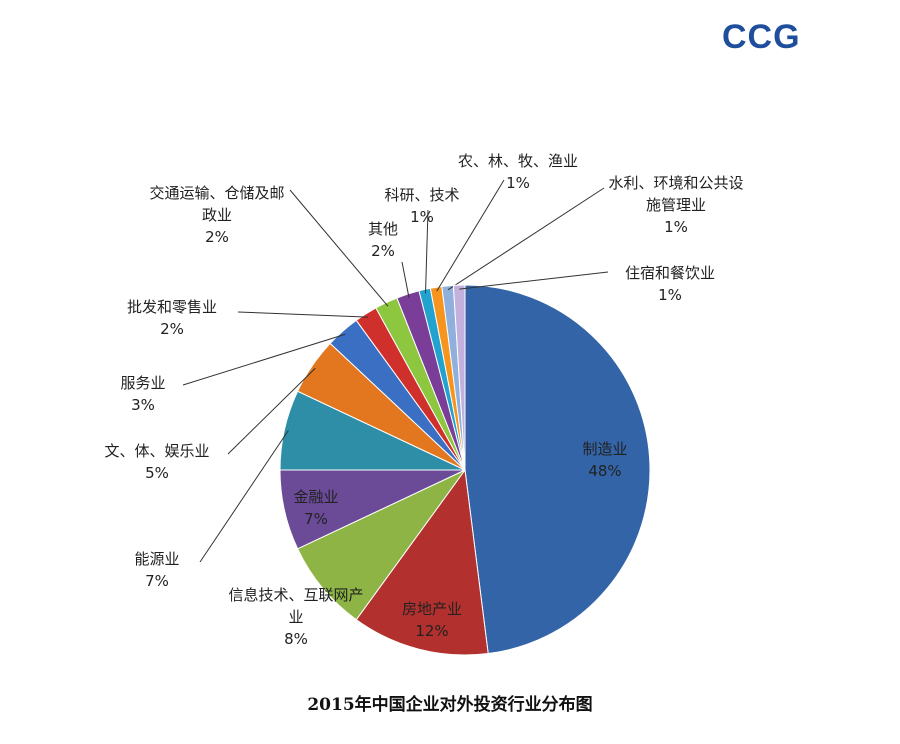 The height and width of the screenshot is (744, 900). I want to click on slice-label: 金融业 7%, so click(316, 508).